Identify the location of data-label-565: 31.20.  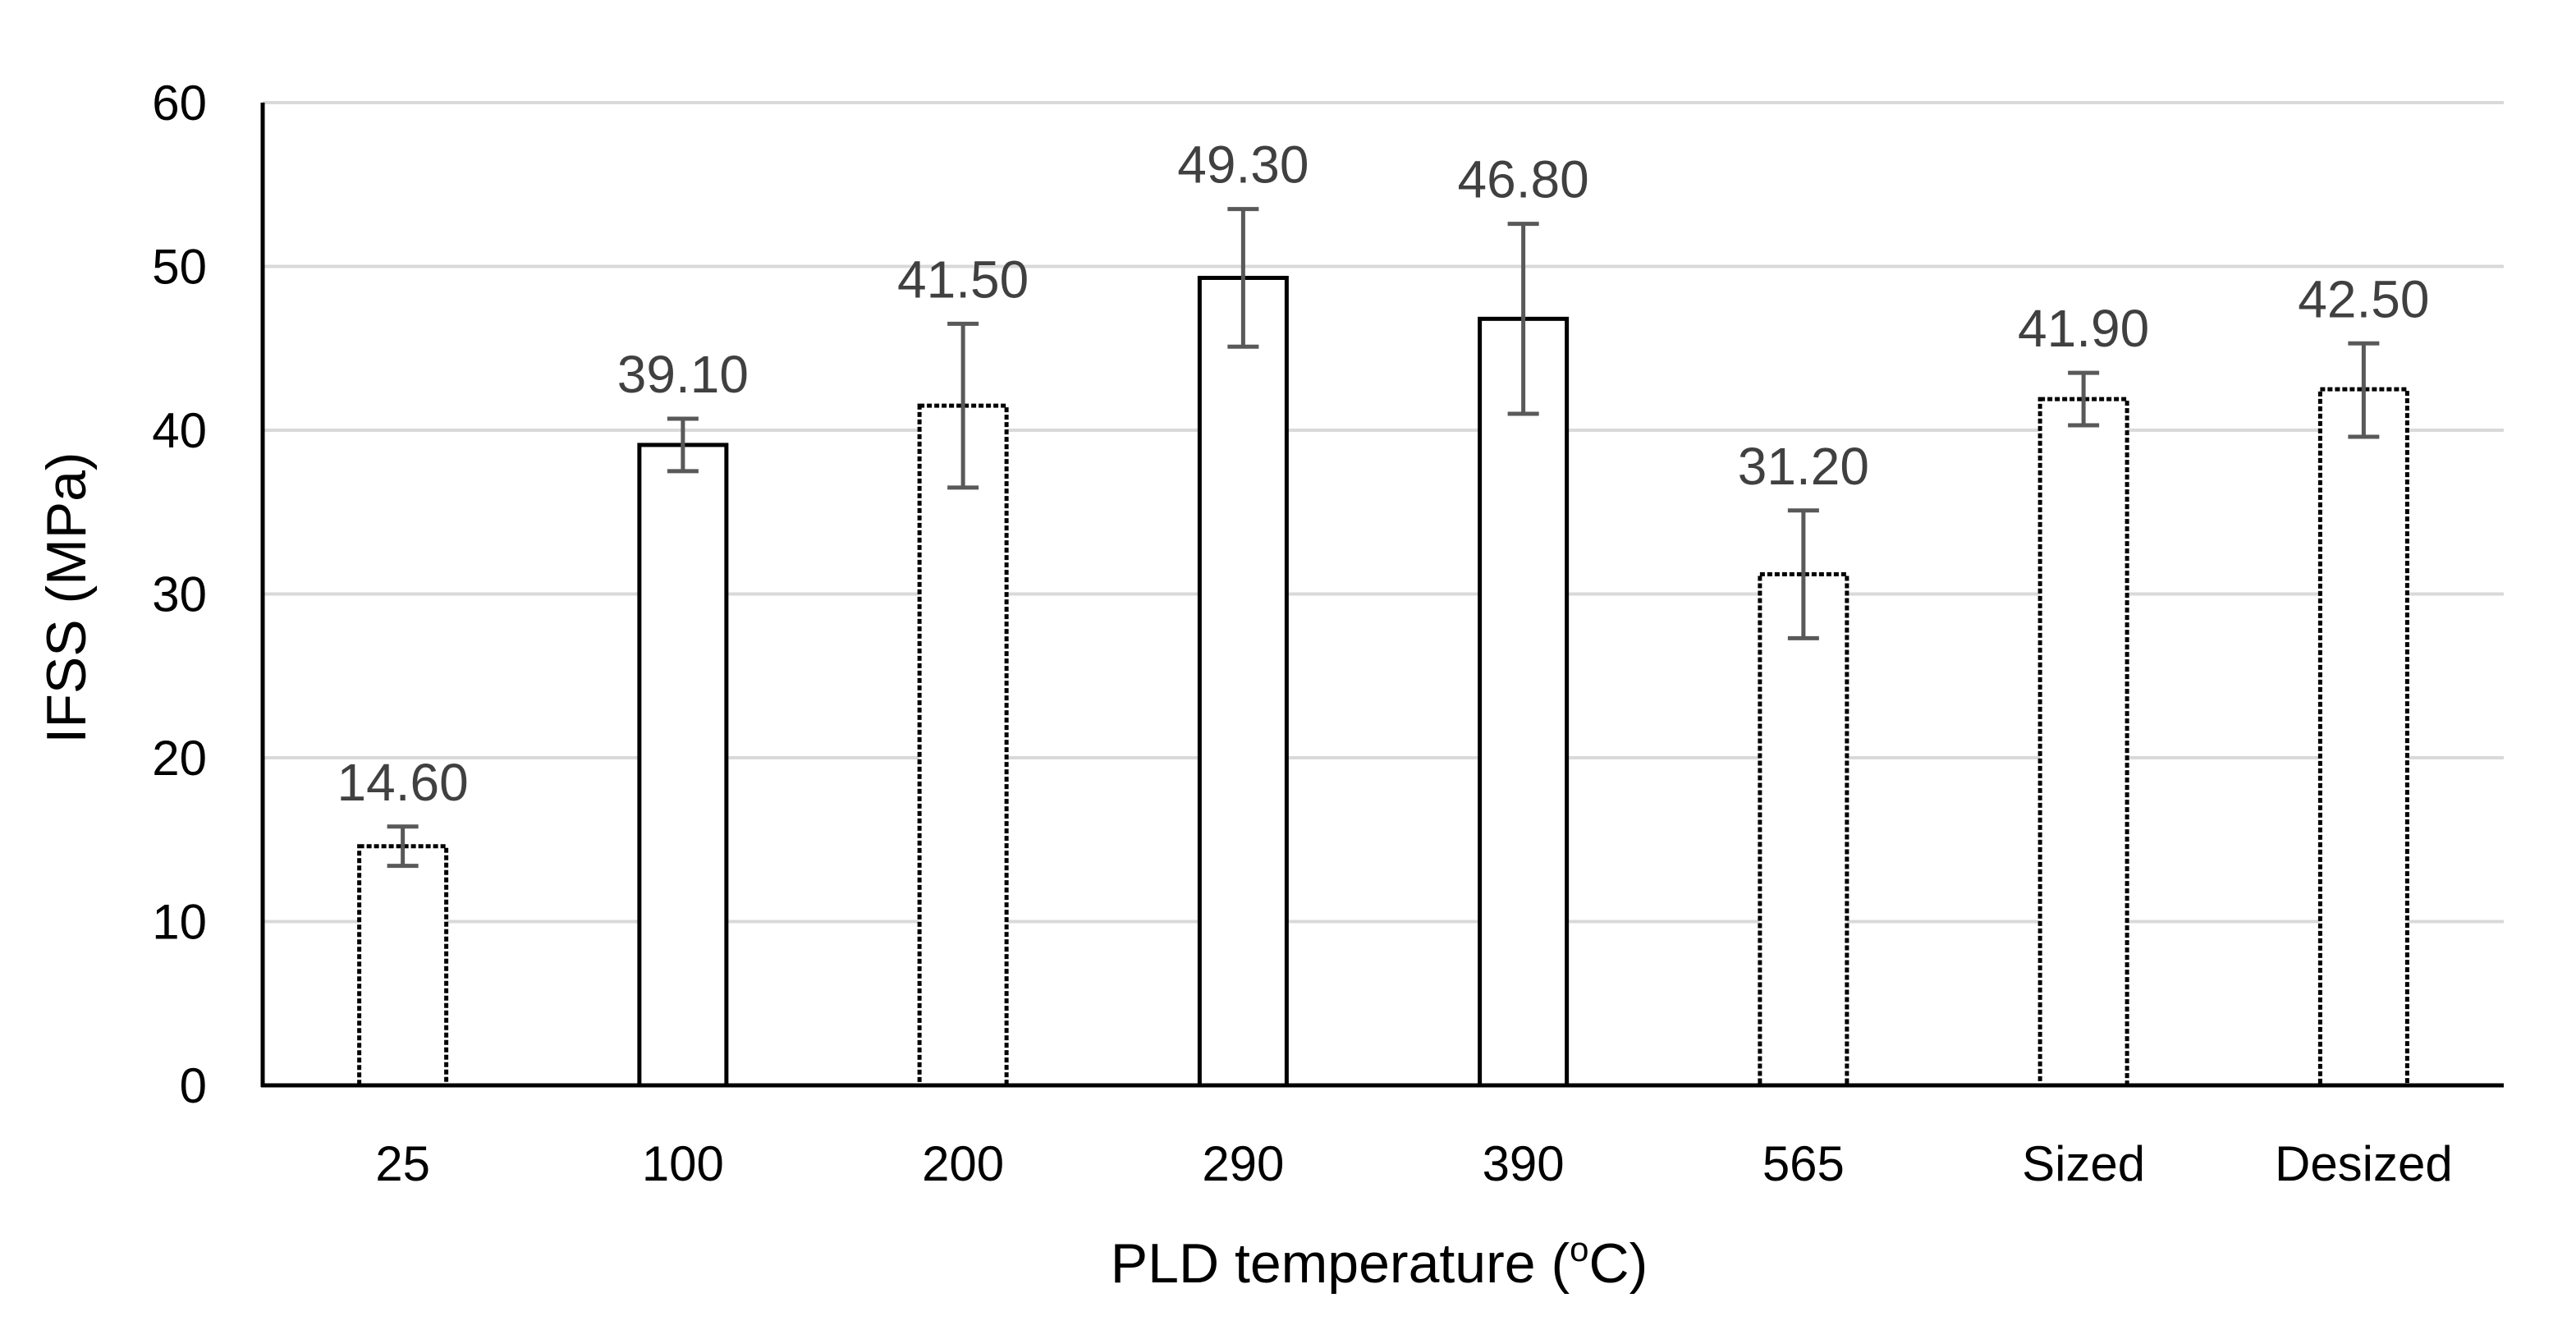
(1803, 466).